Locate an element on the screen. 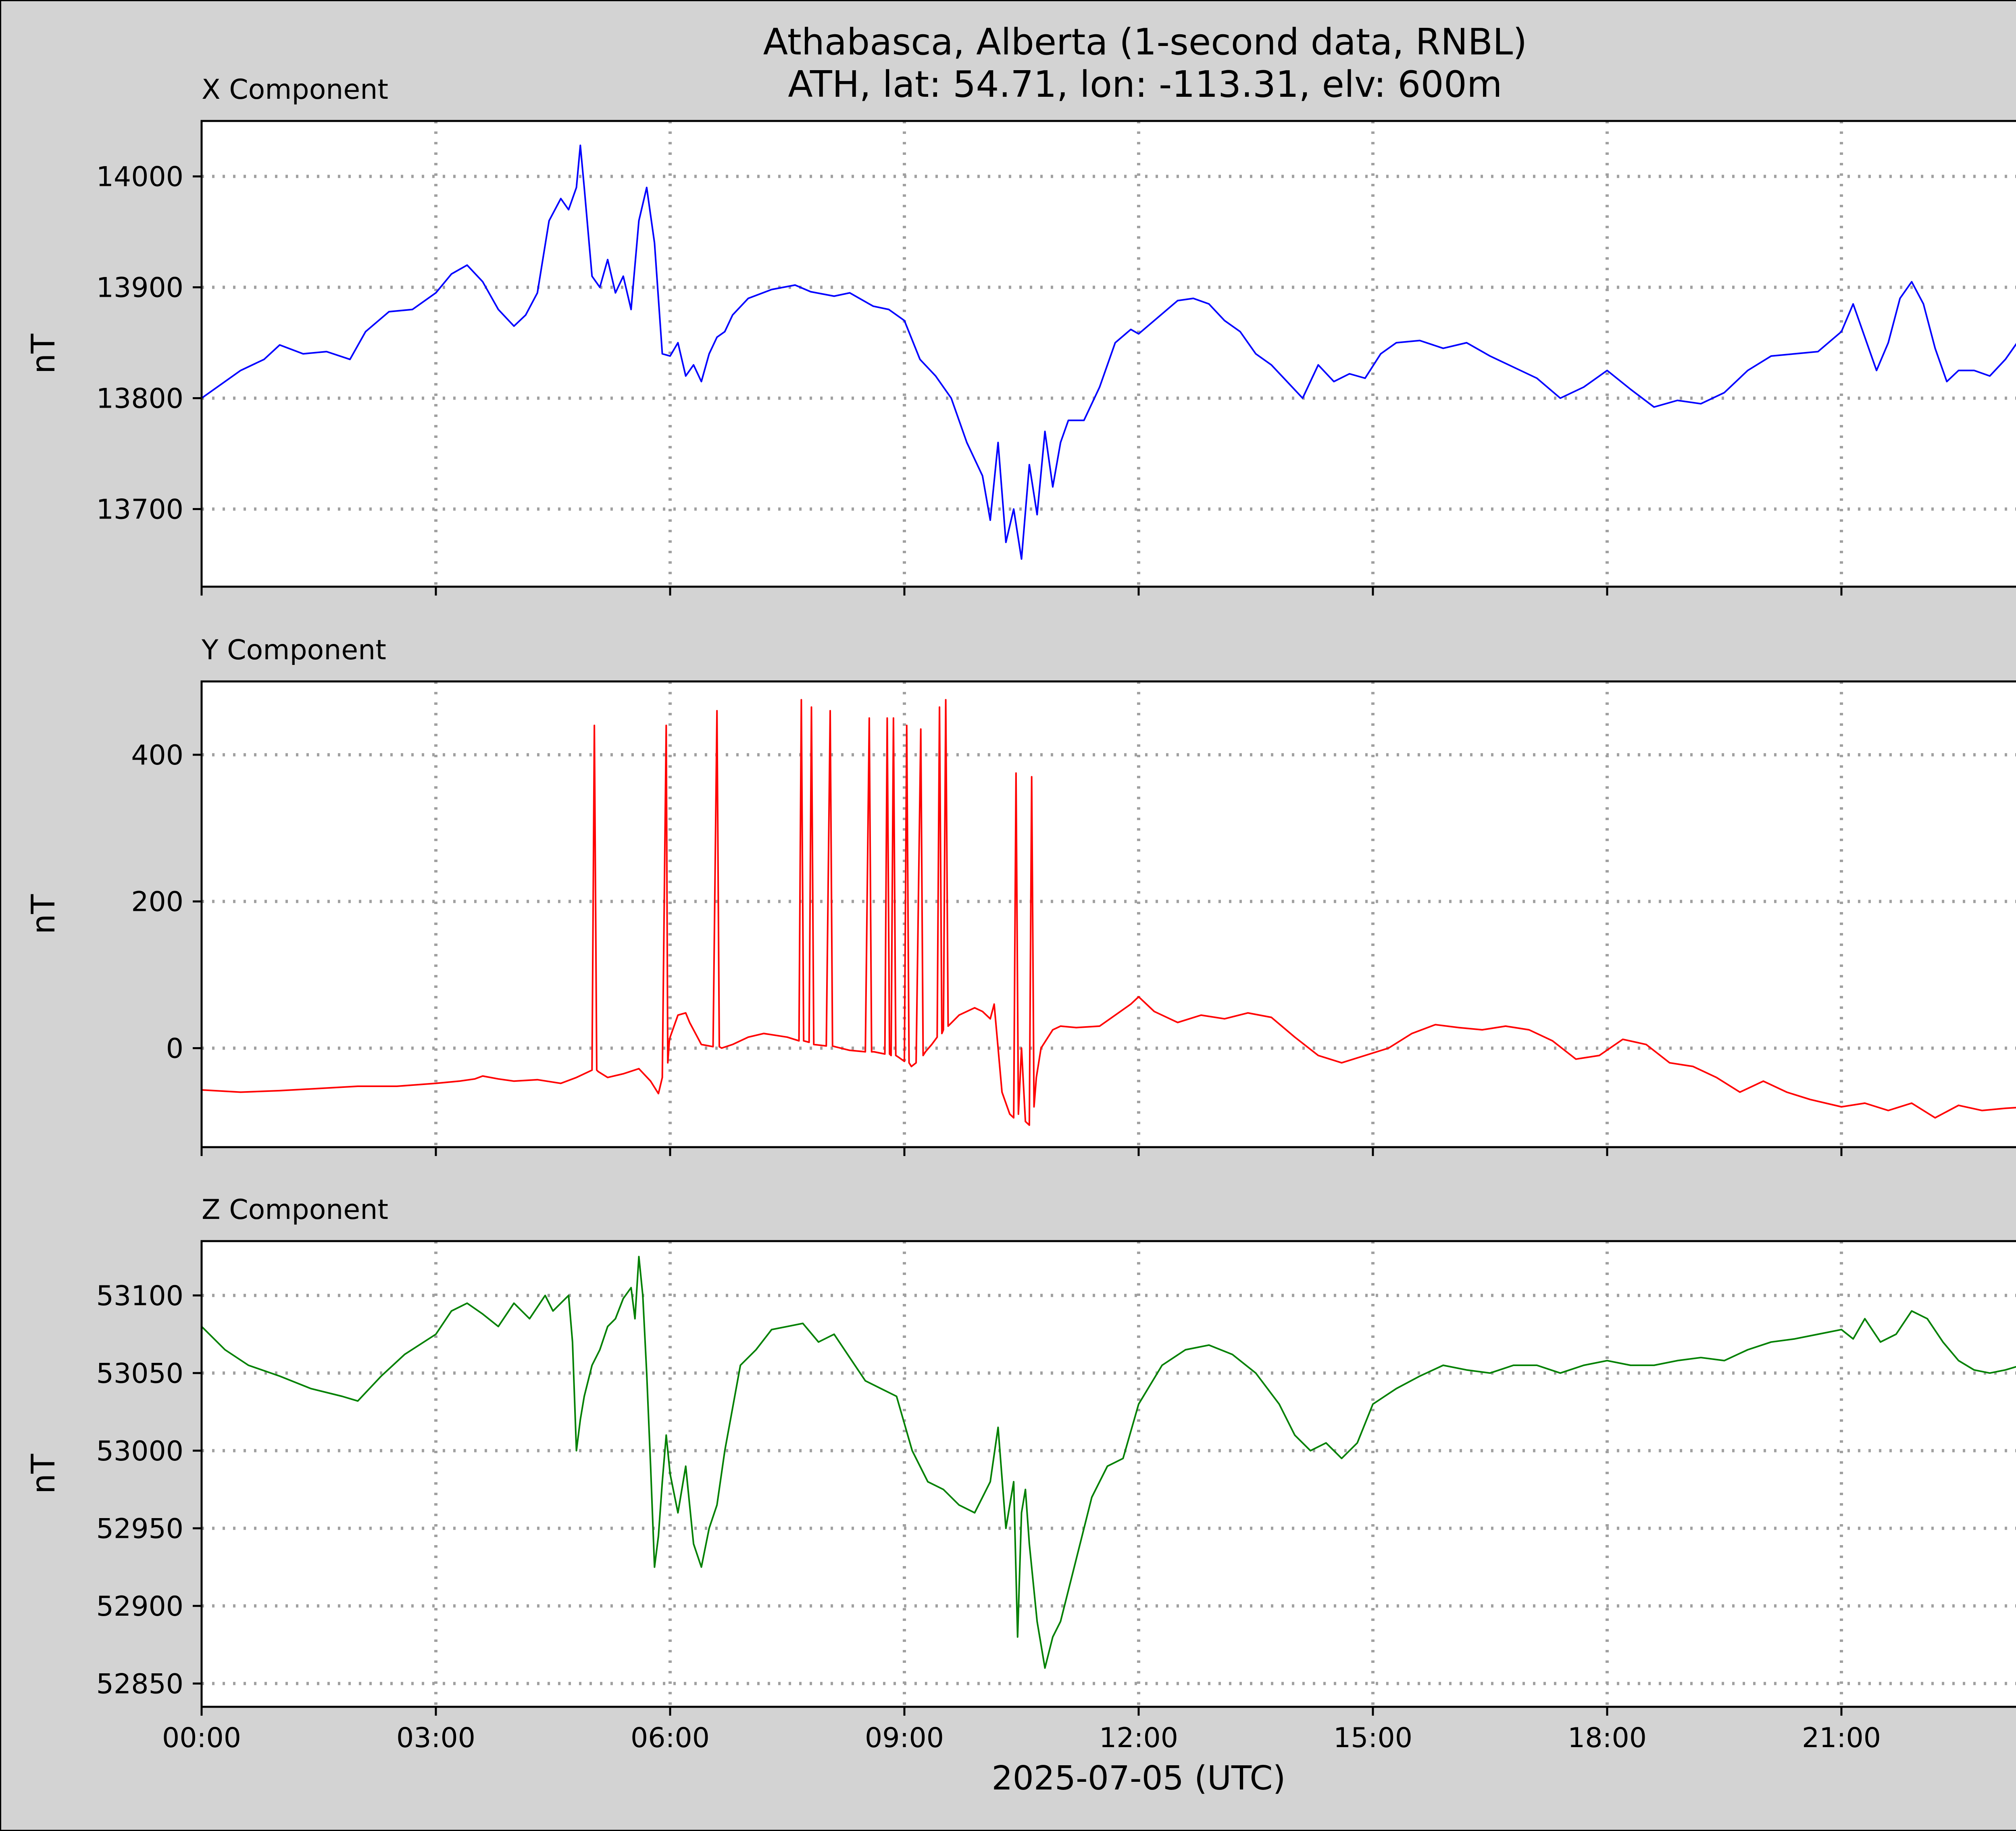 Image resolution: width=2016 pixels, height=1831 pixels. x-component-title: X Component is located at coordinates (295, 90).